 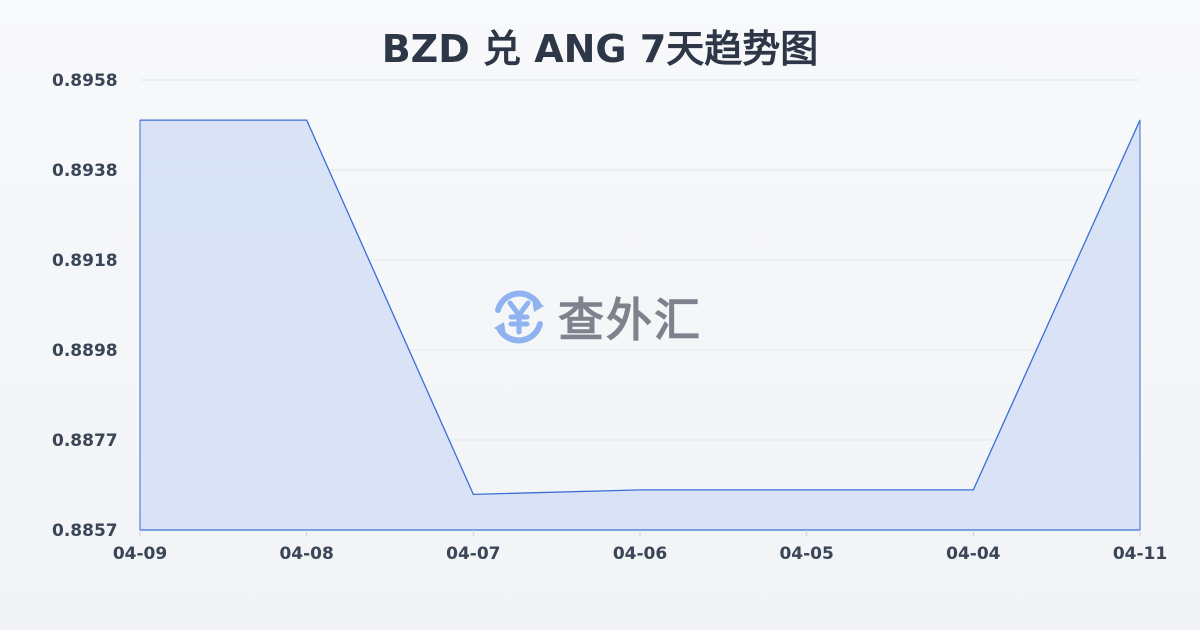 I want to click on watermark-text: 查外汇, so click(x=630, y=320).